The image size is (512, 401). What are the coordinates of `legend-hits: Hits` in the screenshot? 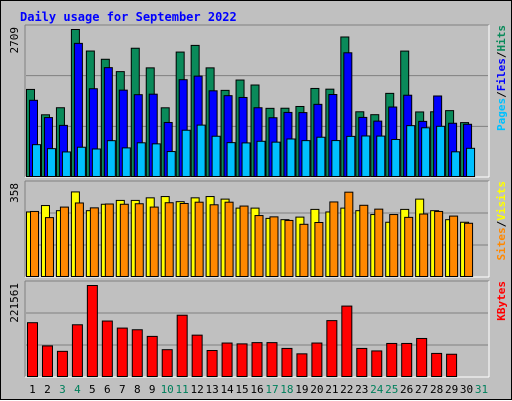 It's located at (501, 38).